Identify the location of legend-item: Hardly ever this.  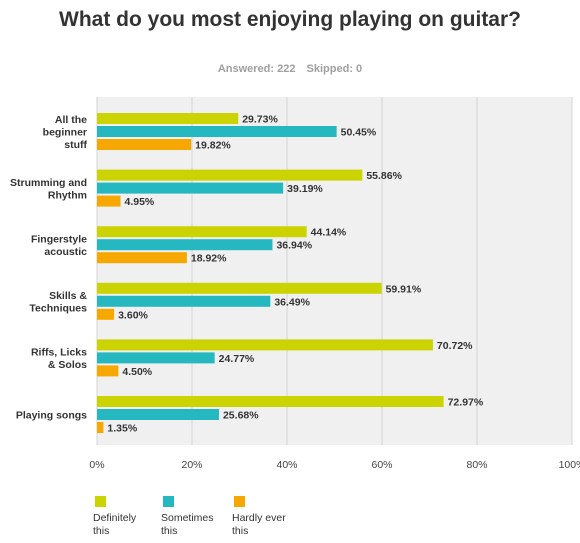
(272, 517).